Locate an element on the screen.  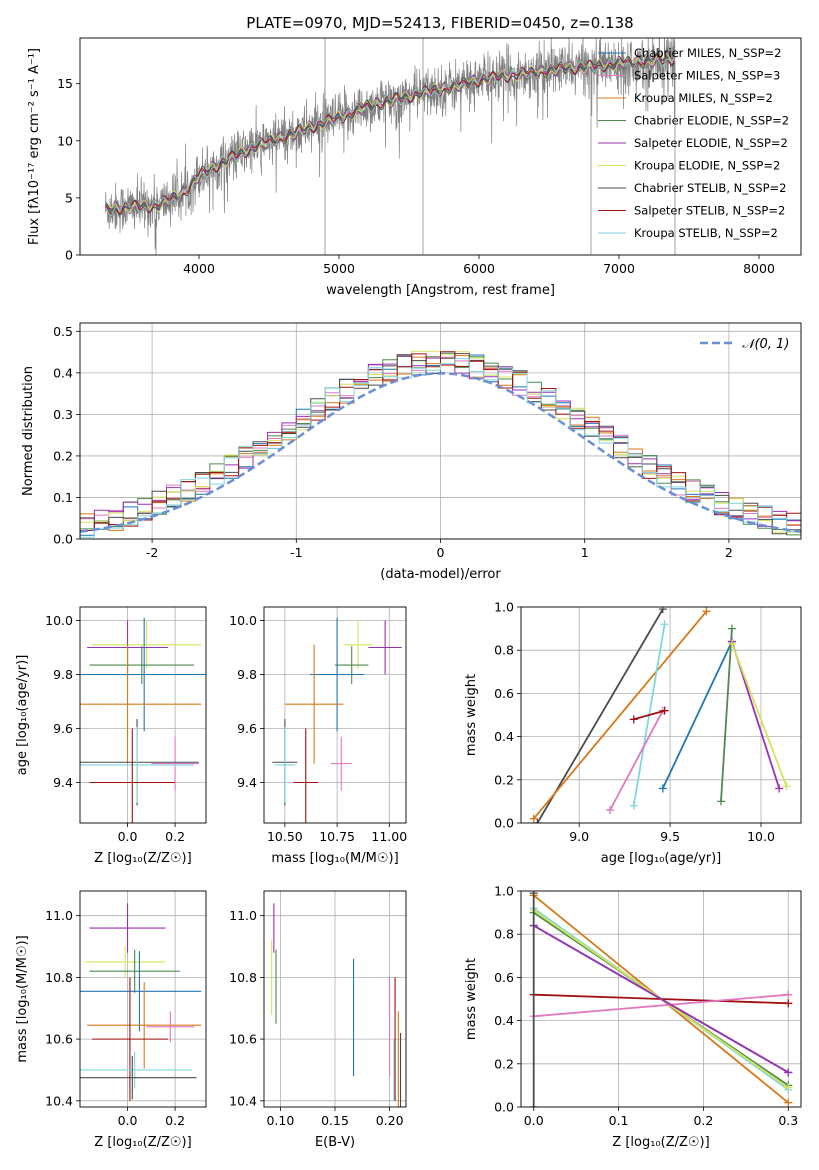
y-tick-label: 0.8 is located at coordinates (504, 934).